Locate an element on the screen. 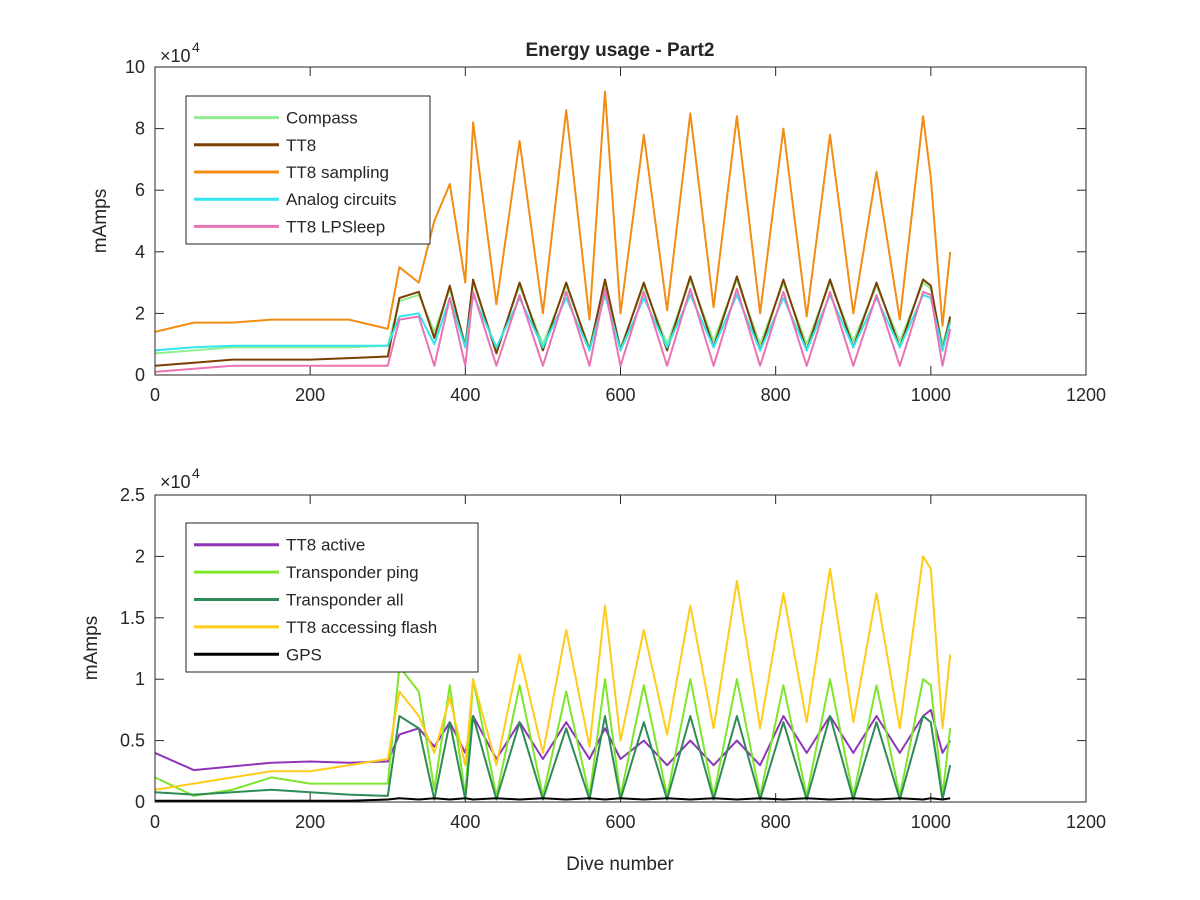 This screenshot has width=1200, height=900. legend-label-transponder-ping: Transponder ping is located at coordinates (352, 572).